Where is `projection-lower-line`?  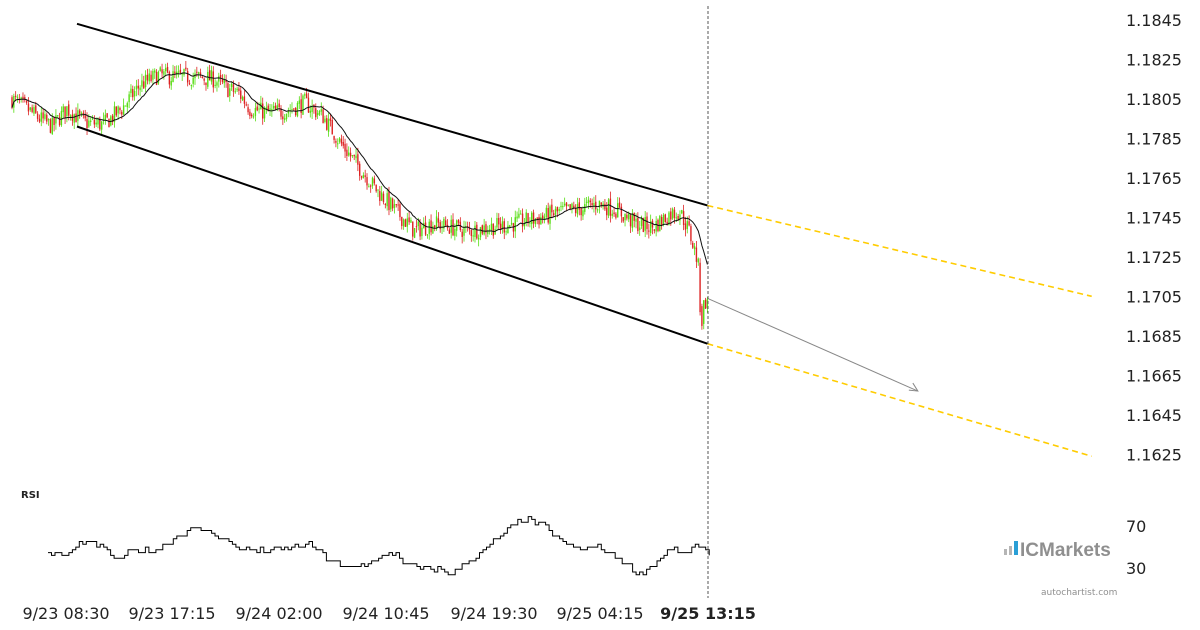 projection-lower-line is located at coordinates (899, 399).